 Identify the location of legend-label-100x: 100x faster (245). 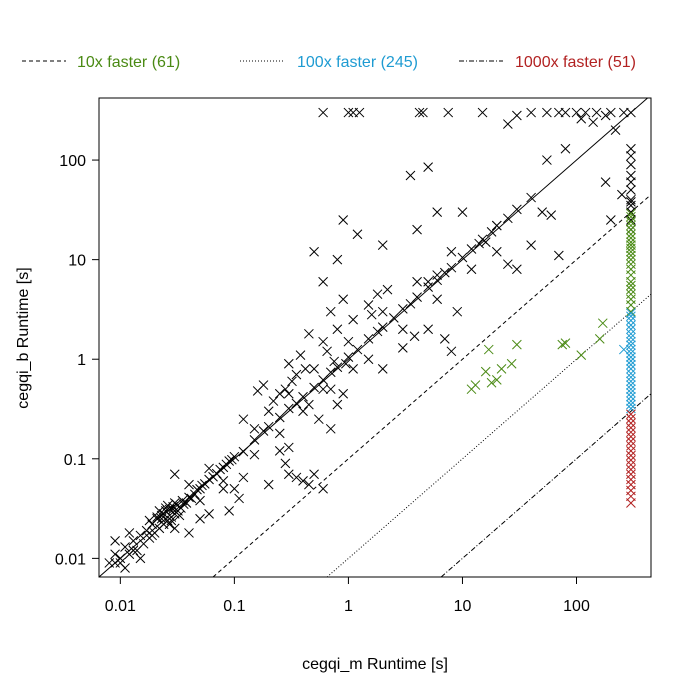
(357, 62).